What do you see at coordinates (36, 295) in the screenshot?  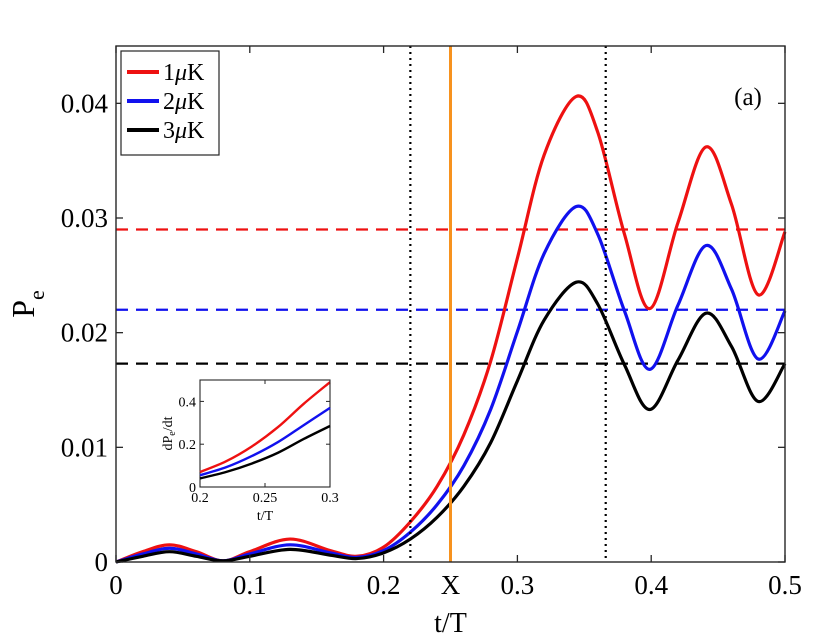 I see `y-axis-label-sub: e` at bounding box center [36, 295].